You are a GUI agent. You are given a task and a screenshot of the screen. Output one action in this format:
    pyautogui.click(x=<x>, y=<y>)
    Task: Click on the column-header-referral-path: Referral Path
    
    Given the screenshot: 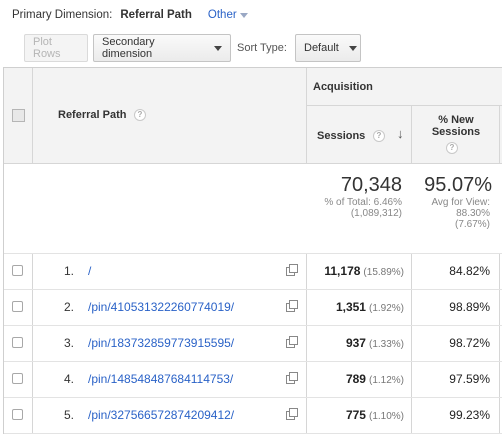 What is the action you would take?
    pyautogui.click(x=92, y=115)
    